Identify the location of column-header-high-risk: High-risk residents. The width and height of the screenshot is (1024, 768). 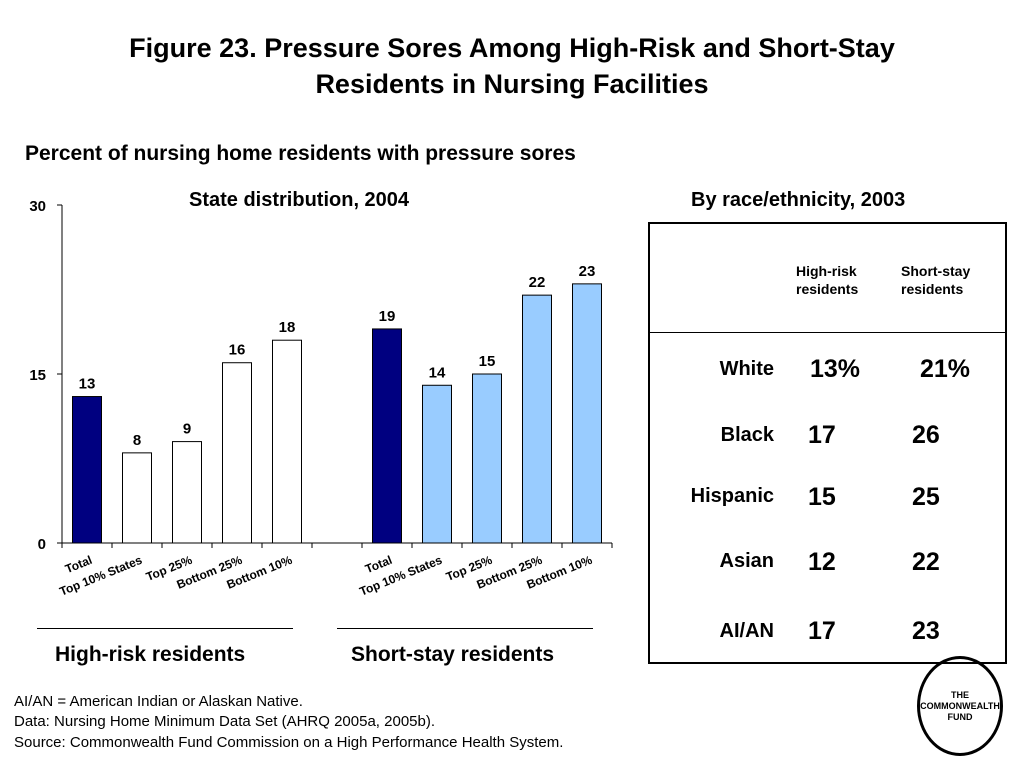
(827, 280).